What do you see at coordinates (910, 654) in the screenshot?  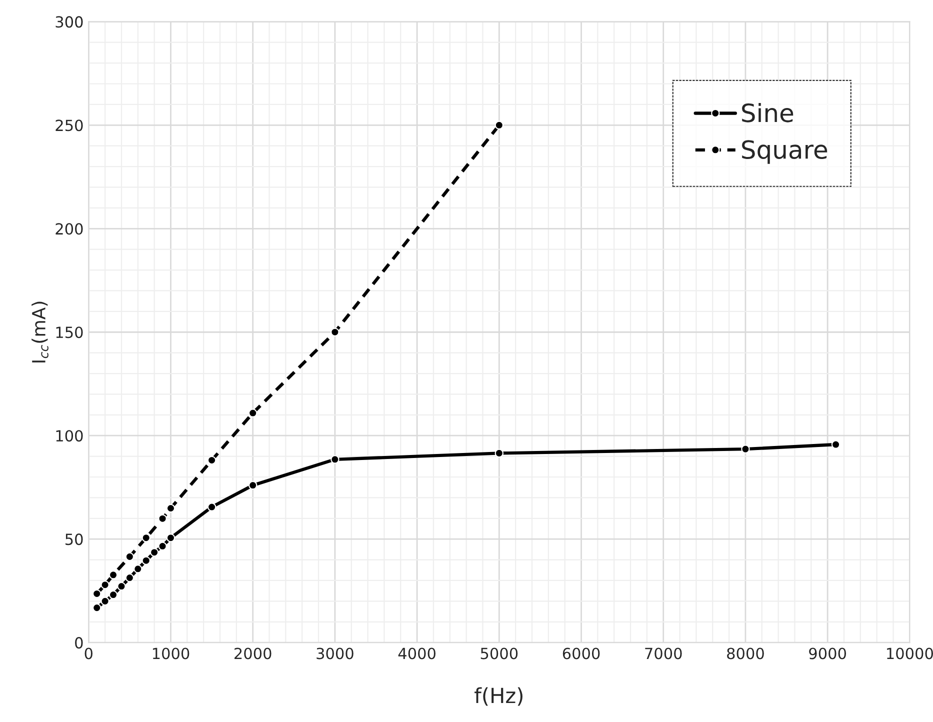 I see `x-tick-label: 10000` at bounding box center [910, 654].